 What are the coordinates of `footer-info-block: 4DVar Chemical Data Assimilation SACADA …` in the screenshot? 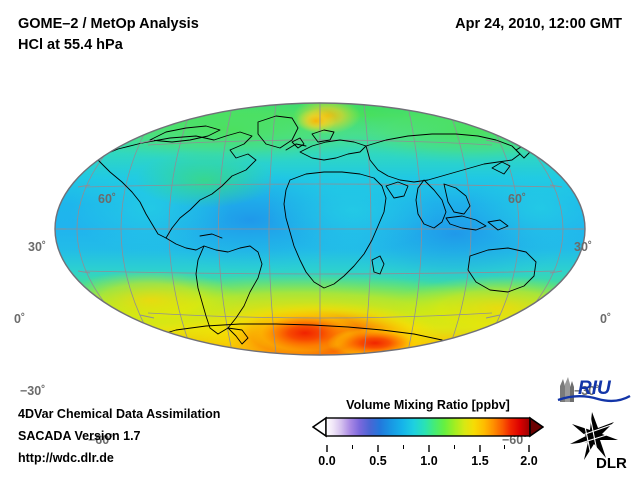 It's located at (119, 436).